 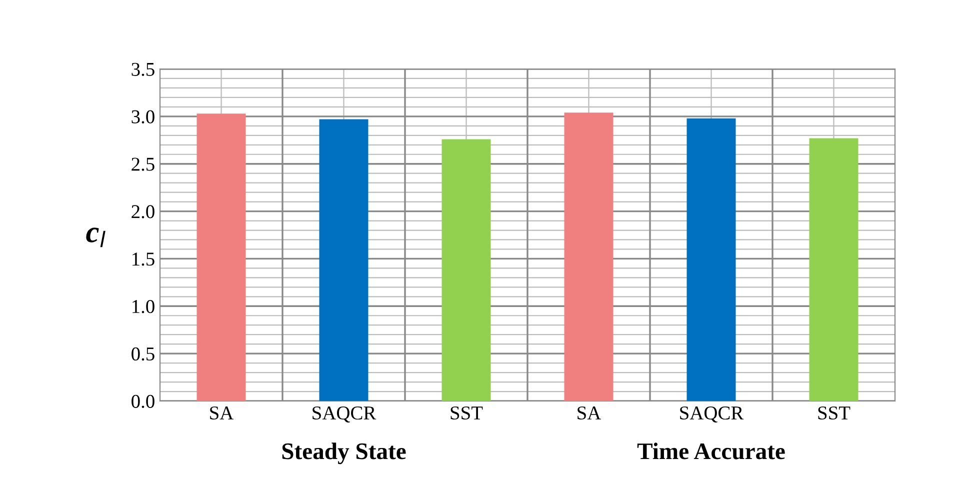 What do you see at coordinates (143, 211) in the screenshot?
I see `y-tick-label: 2.0` at bounding box center [143, 211].